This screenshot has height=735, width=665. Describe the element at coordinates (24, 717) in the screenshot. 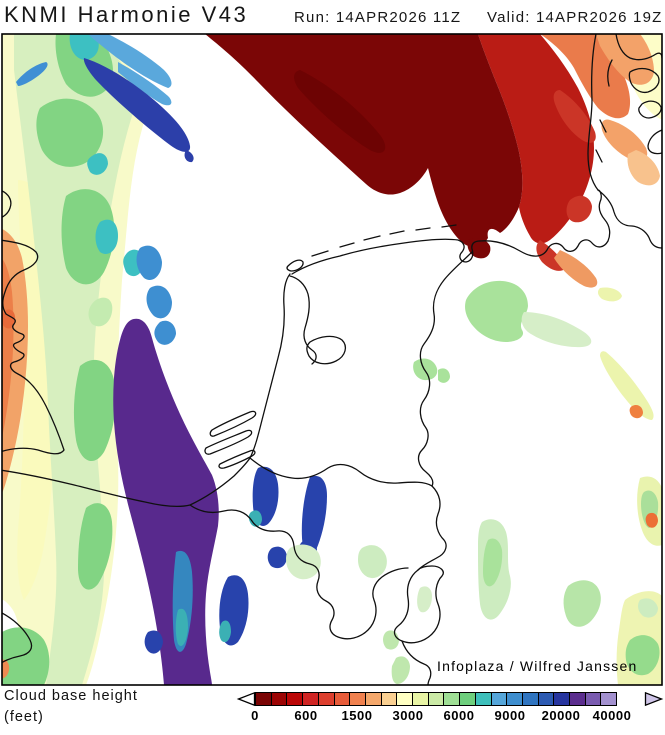

I see `legend-unit: (feet)` at that location.